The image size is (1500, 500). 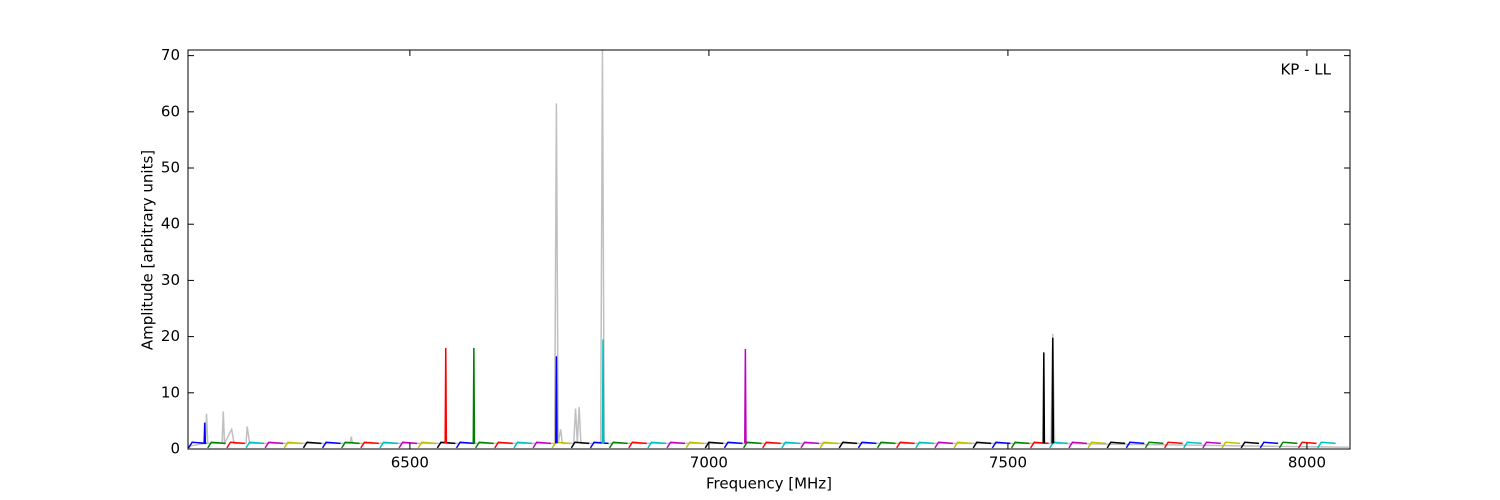 I want to click on annotation: KP - LL, so click(x=1305, y=70).